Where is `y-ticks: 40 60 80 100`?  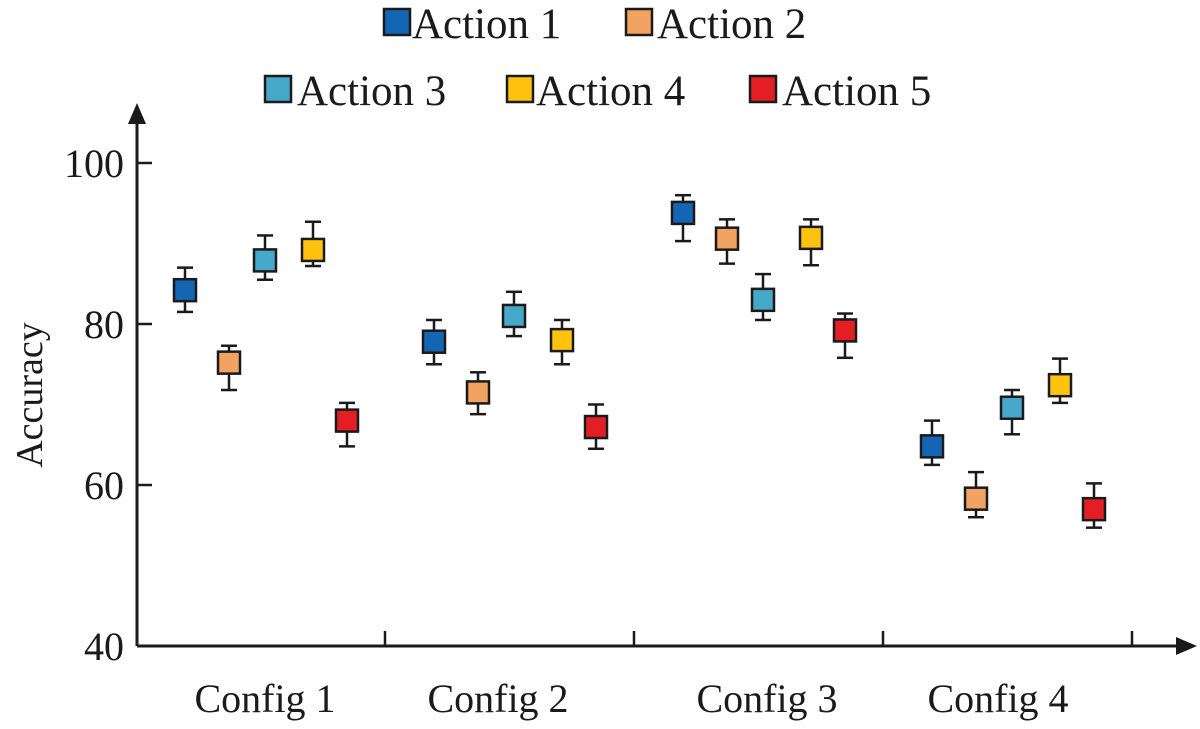 y-ticks: 40 60 80 100 is located at coordinates (108, 405).